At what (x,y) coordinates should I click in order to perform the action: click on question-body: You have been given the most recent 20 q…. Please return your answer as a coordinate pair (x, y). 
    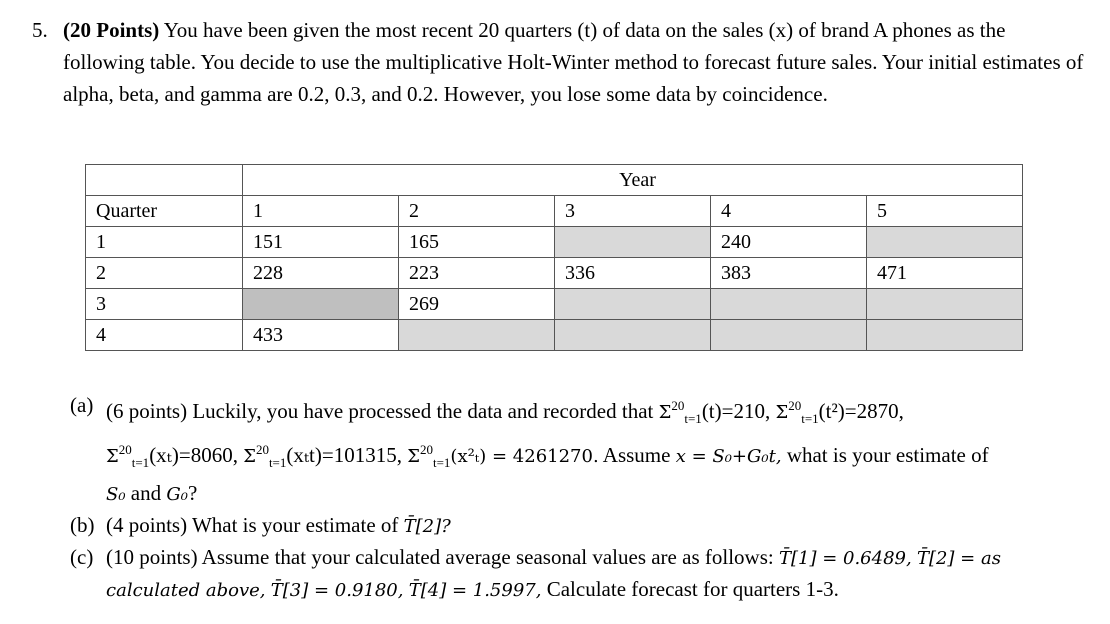
    Looking at the image, I should click on (573, 62).